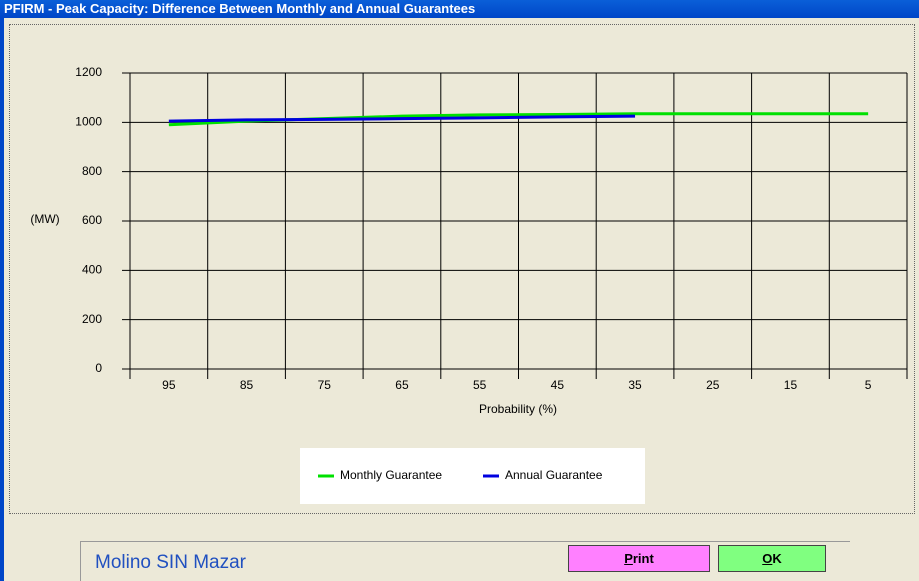 This screenshot has height=581, width=919. Describe the element at coordinates (88, 72) in the screenshot. I see `y-tick-label: 1200` at that location.